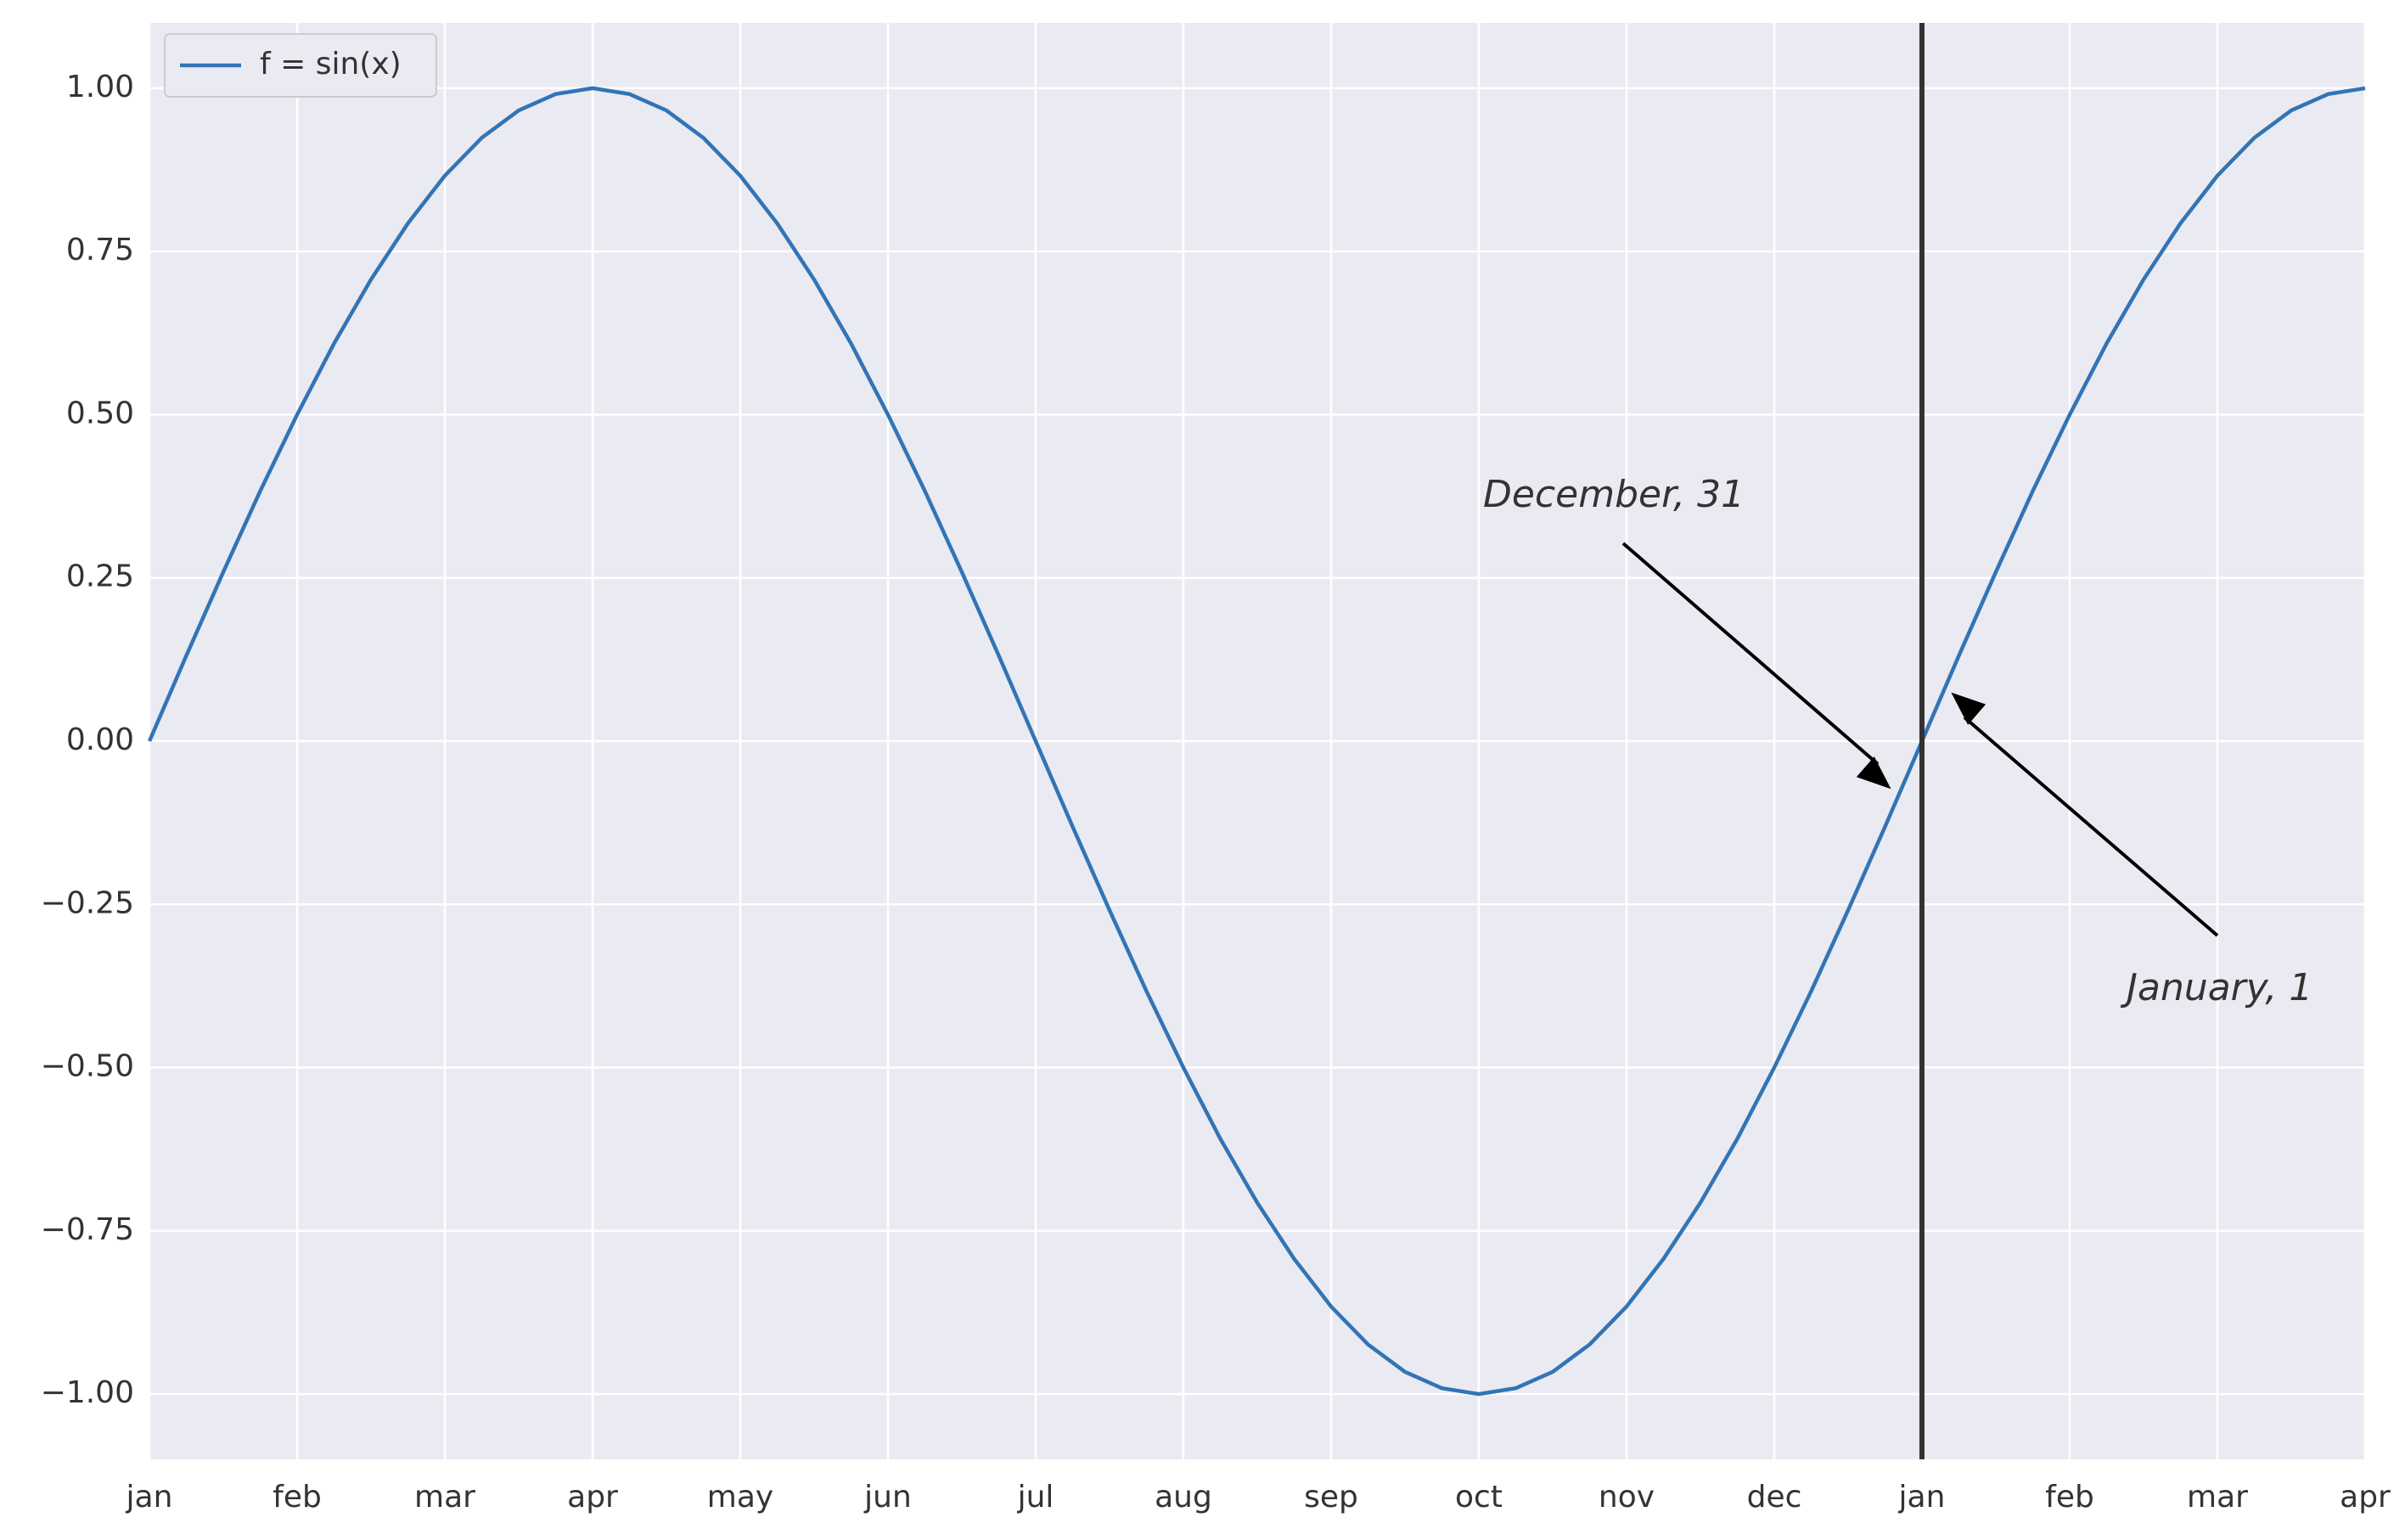  I want to click on x-tick-label: may, so click(740, 1497).